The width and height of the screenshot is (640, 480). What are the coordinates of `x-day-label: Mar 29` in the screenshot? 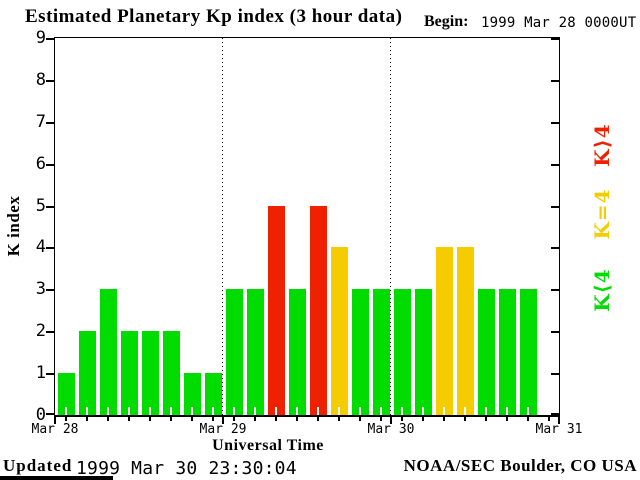 It's located at (223, 429).